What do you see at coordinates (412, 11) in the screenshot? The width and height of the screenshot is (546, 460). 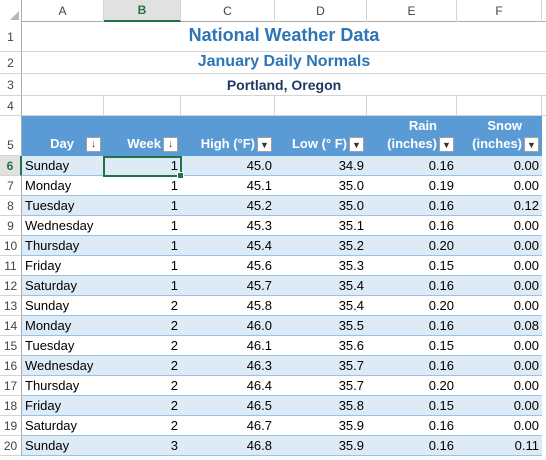 I see `column-header-e: E` at bounding box center [412, 11].